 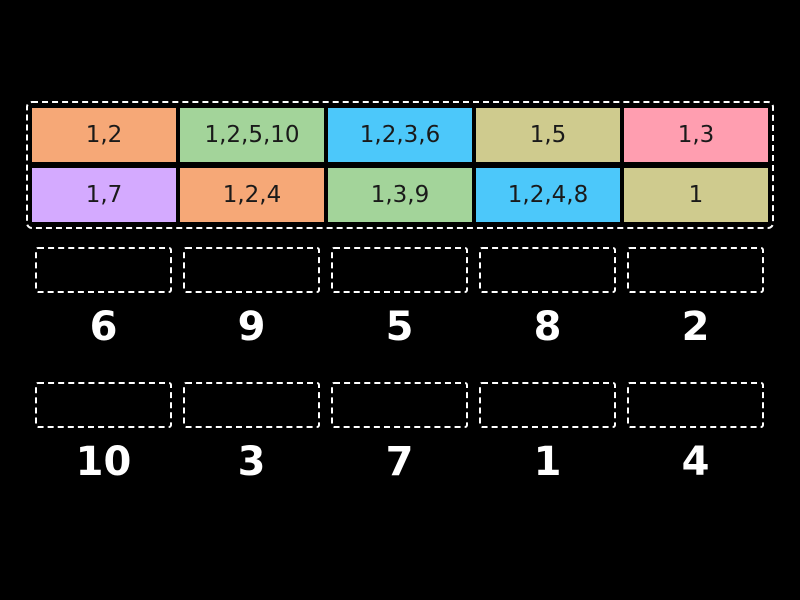 I want to click on answer-tile: 1,2, so click(x=104, y=135).